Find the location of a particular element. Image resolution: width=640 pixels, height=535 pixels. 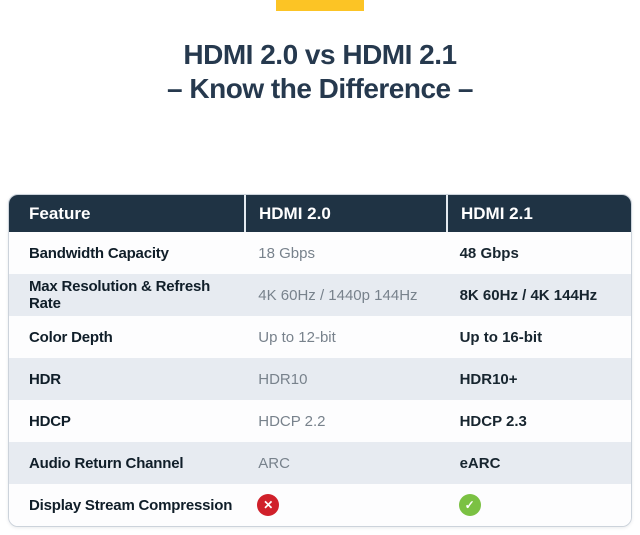

title-line-2: – Know the Difference – is located at coordinates (320, 88).